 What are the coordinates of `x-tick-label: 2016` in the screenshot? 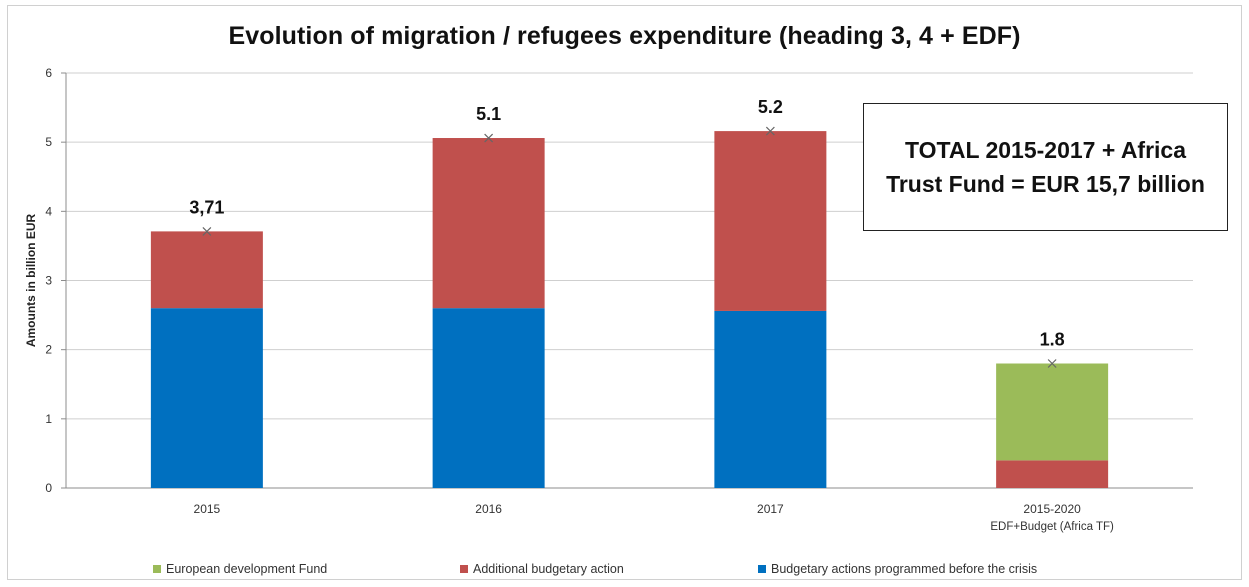 It's located at (488, 509).